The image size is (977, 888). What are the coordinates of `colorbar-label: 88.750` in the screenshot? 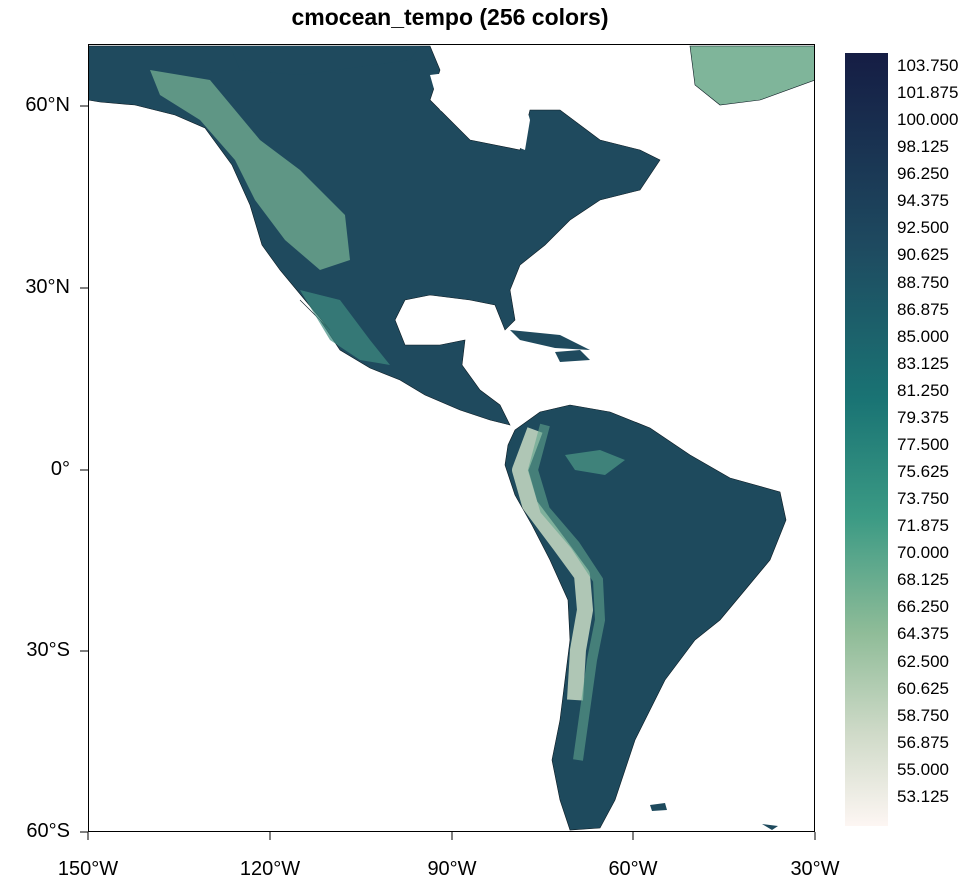 It's located at (923, 282).